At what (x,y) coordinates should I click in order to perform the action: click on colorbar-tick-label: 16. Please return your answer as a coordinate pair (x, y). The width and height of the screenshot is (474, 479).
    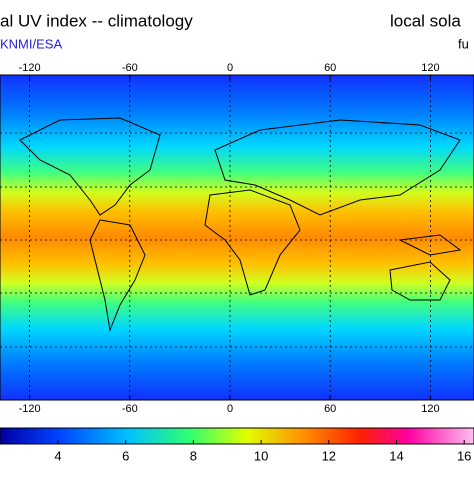
    Looking at the image, I should click on (464, 455).